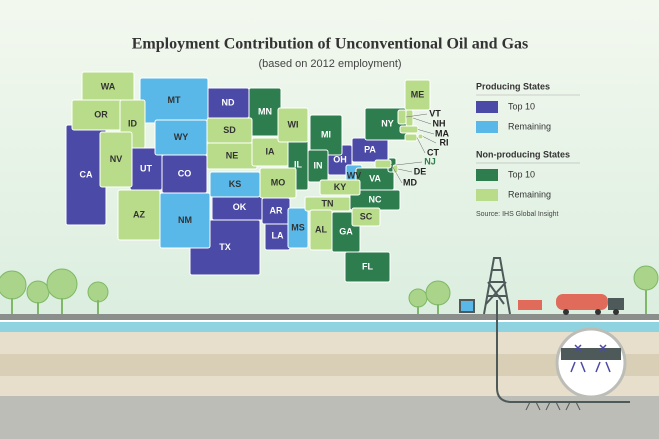 Image resolution: width=659 pixels, height=439 pixels. What do you see at coordinates (576, 369) in the screenshot?
I see `rock-inset` at bounding box center [576, 369].